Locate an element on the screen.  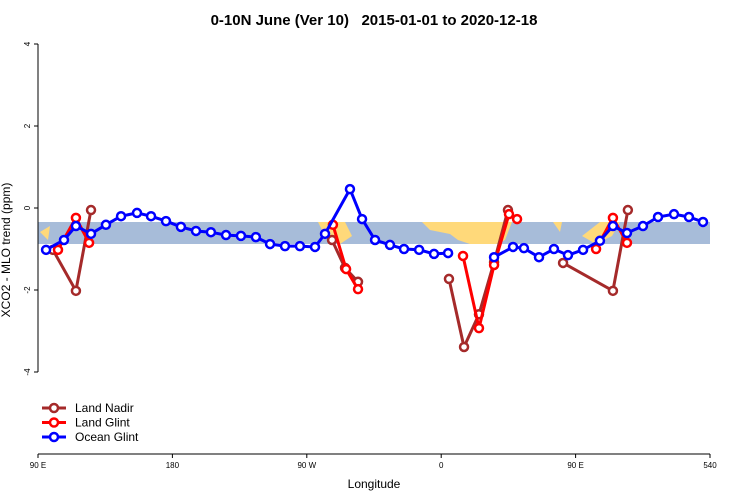
x-tick-label: 90 W is located at coordinates (306, 465).